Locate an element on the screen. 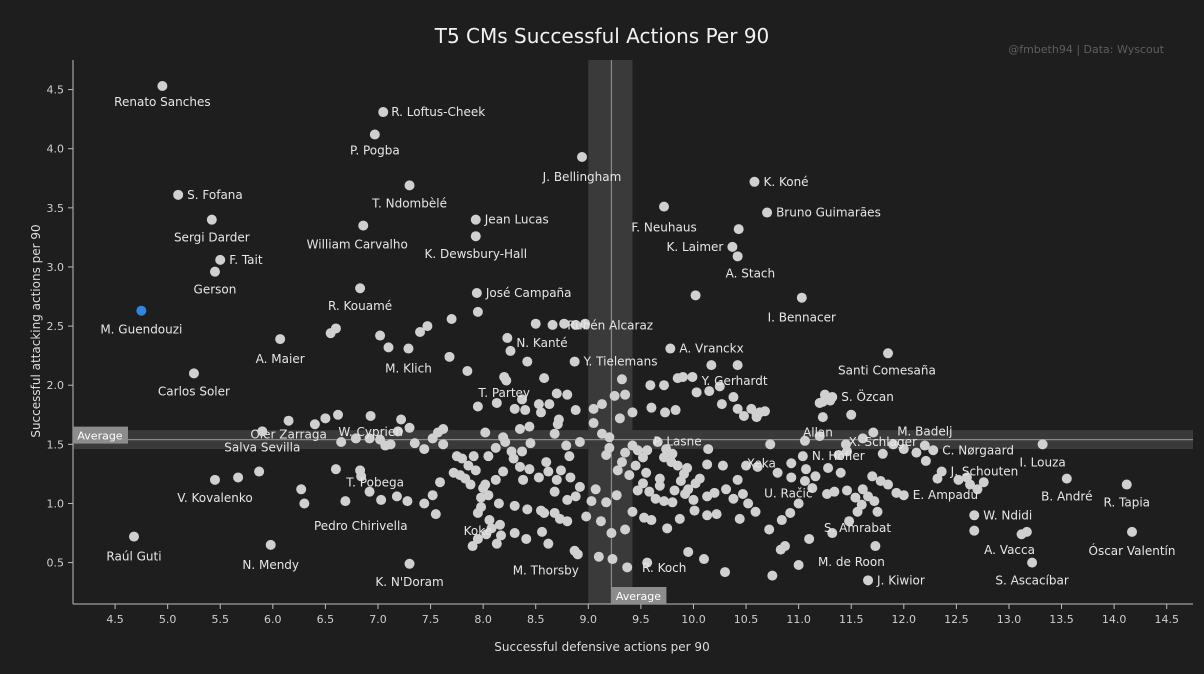 The height and width of the screenshot is (674, 1204). data-point-v-kovalenko is located at coordinates (214, 479).